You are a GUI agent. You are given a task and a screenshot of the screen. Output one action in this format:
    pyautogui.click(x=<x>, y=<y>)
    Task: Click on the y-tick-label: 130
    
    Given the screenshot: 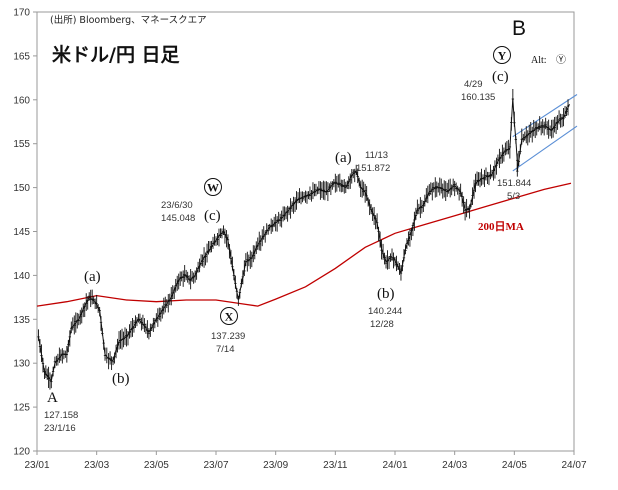 What is the action you would take?
    pyautogui.click(x=21, y=364)
    